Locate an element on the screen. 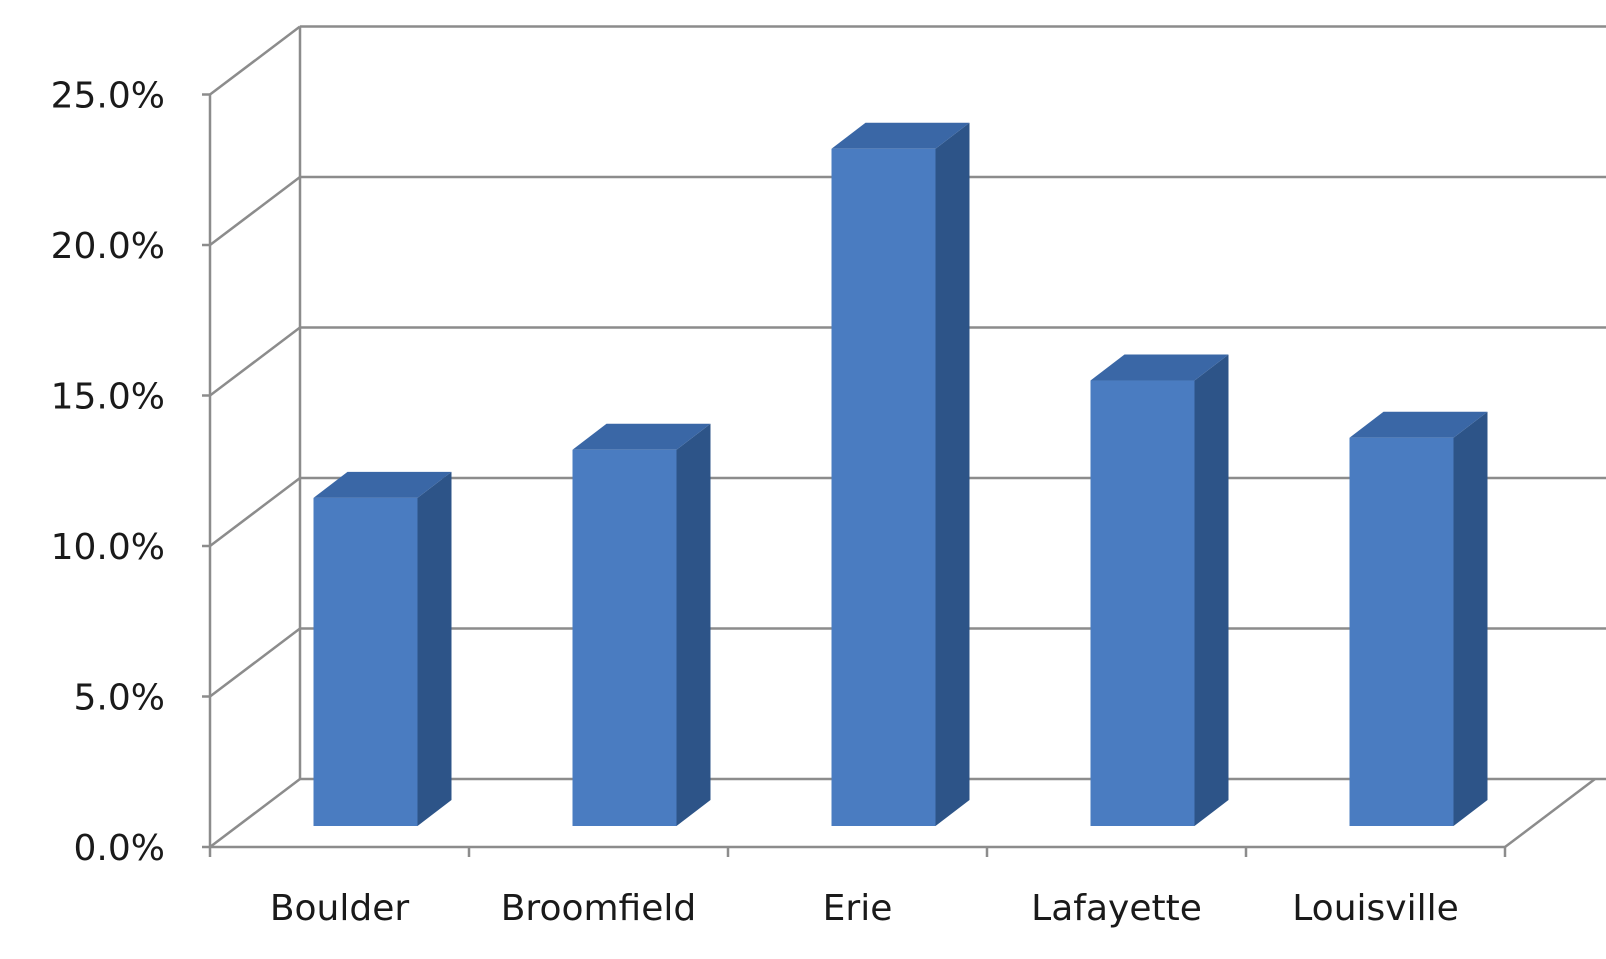  y-tick-label: 15.0% is located at coordinates (108, 397).